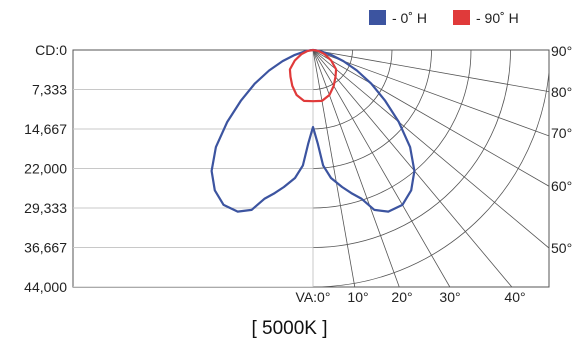 Image resolution: width=579 pixels, height=342 pixels. What do you see at coordinates (357, 297) in the screenshot?
I see `angle-label-bottom: 10°` at bounding box center [357, 297].